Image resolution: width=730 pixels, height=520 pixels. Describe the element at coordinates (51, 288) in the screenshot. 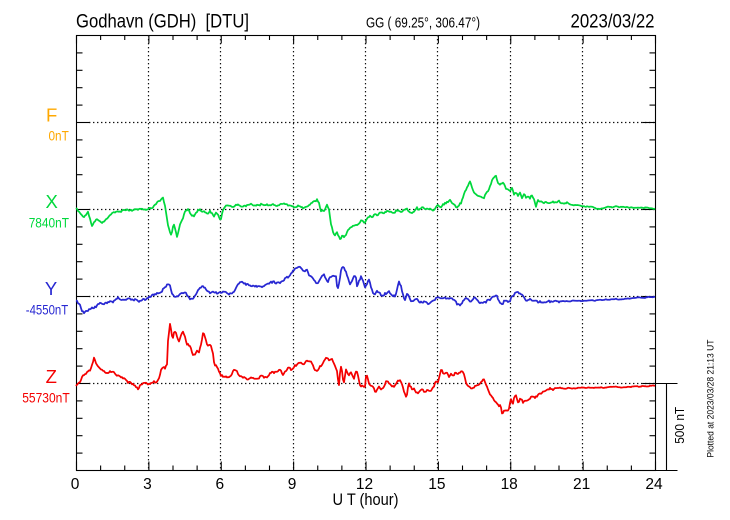

I see `svg-text: Y` at that location.